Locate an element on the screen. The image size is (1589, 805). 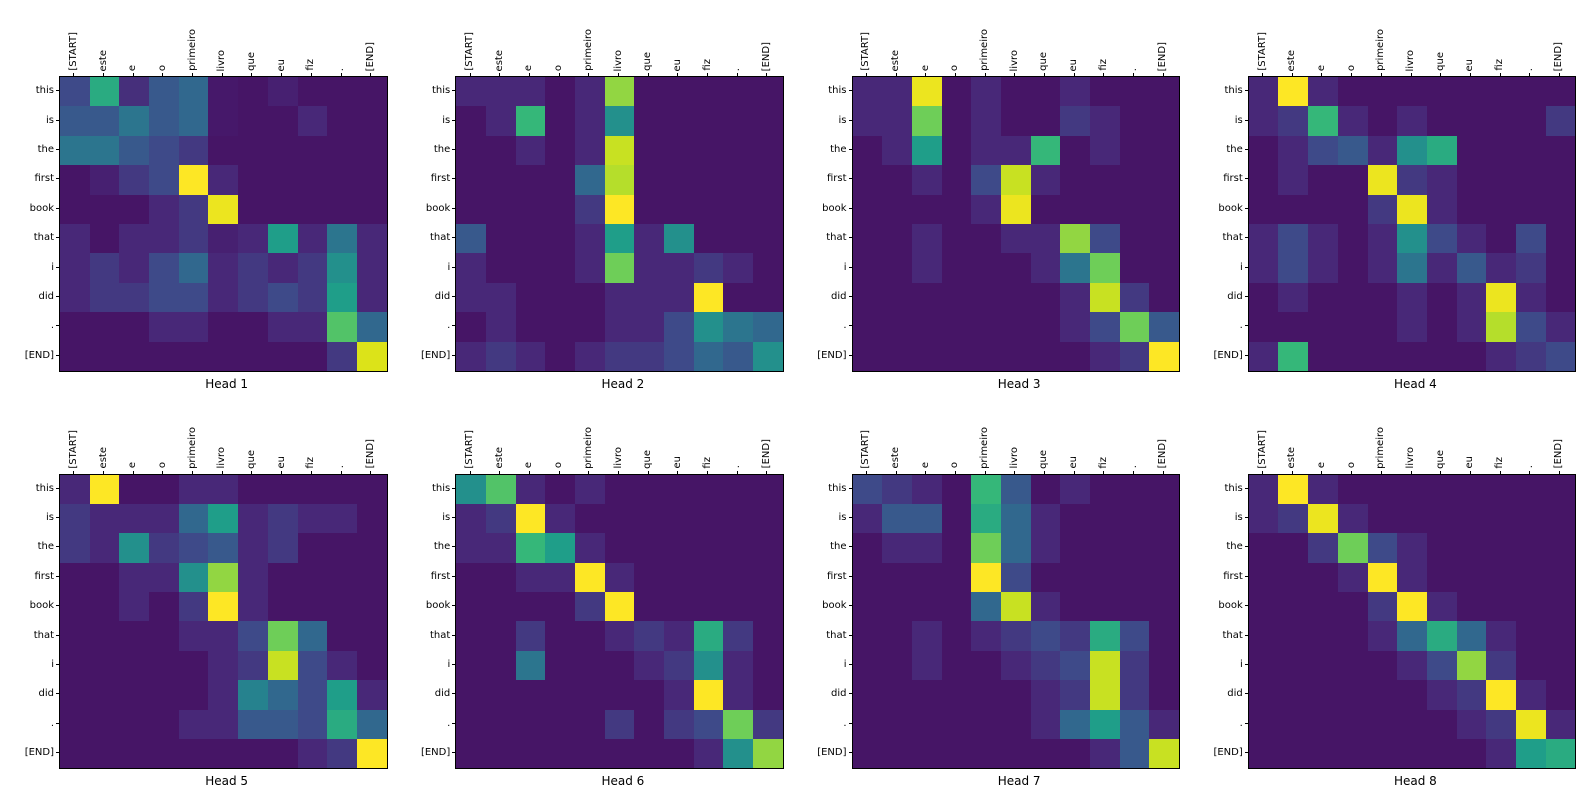
y-label-cell: this is located at coordinates (32, 488).